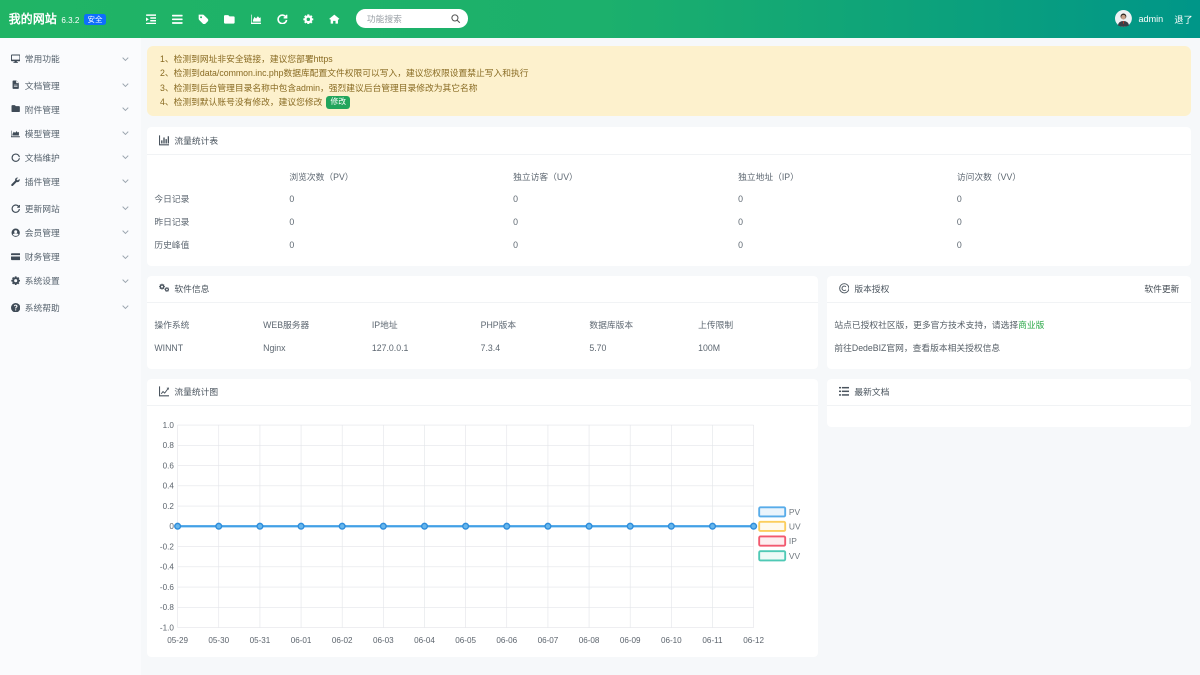 The height and width of the screenshot is (675, 1200). I want to click on svg-text: 0.6, so click(168, 465).